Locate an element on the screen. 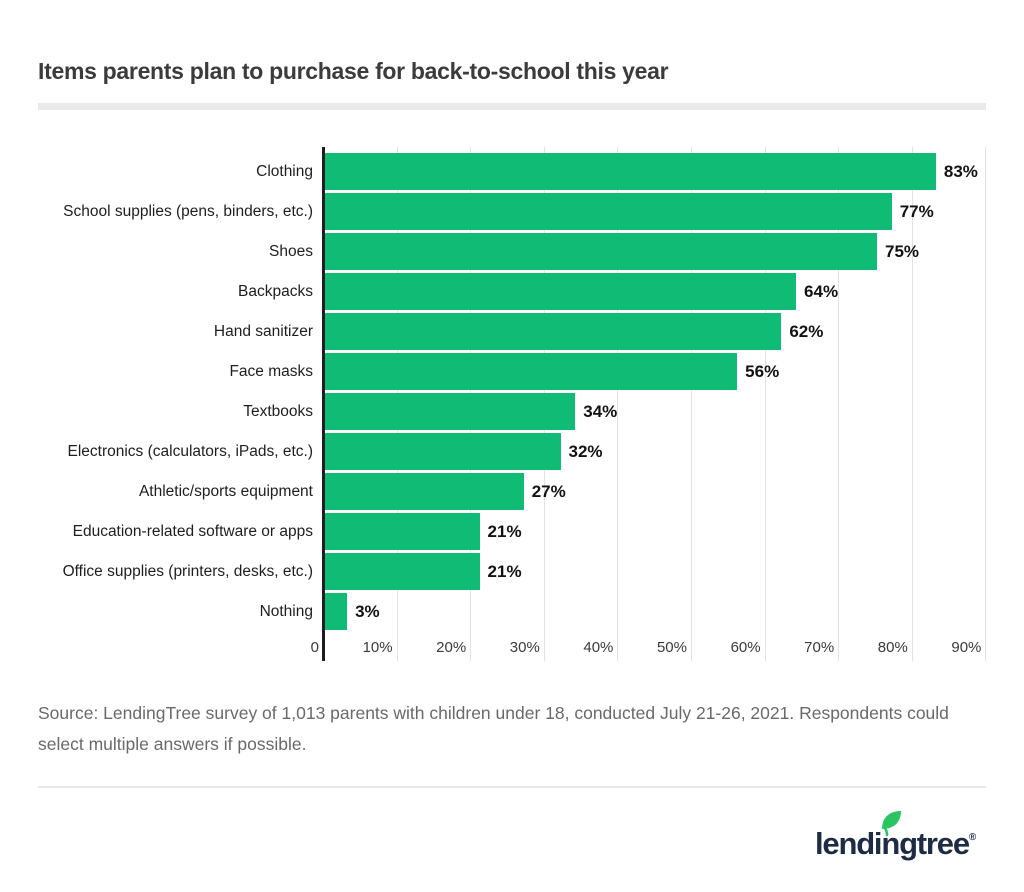 The image size is (1024, 892). value-label: 32% is located at coordinates (585, 451).